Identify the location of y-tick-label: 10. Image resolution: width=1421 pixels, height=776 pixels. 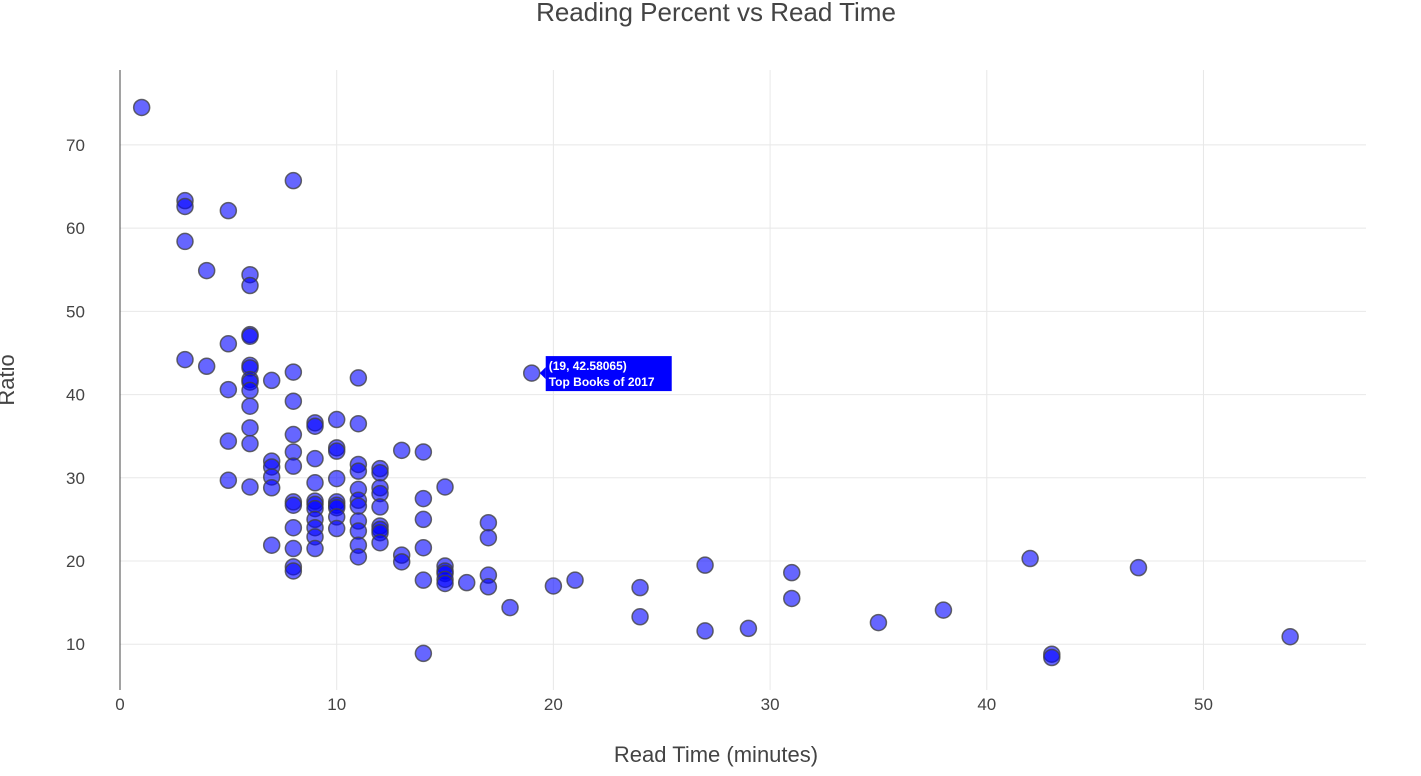
(75, 644).